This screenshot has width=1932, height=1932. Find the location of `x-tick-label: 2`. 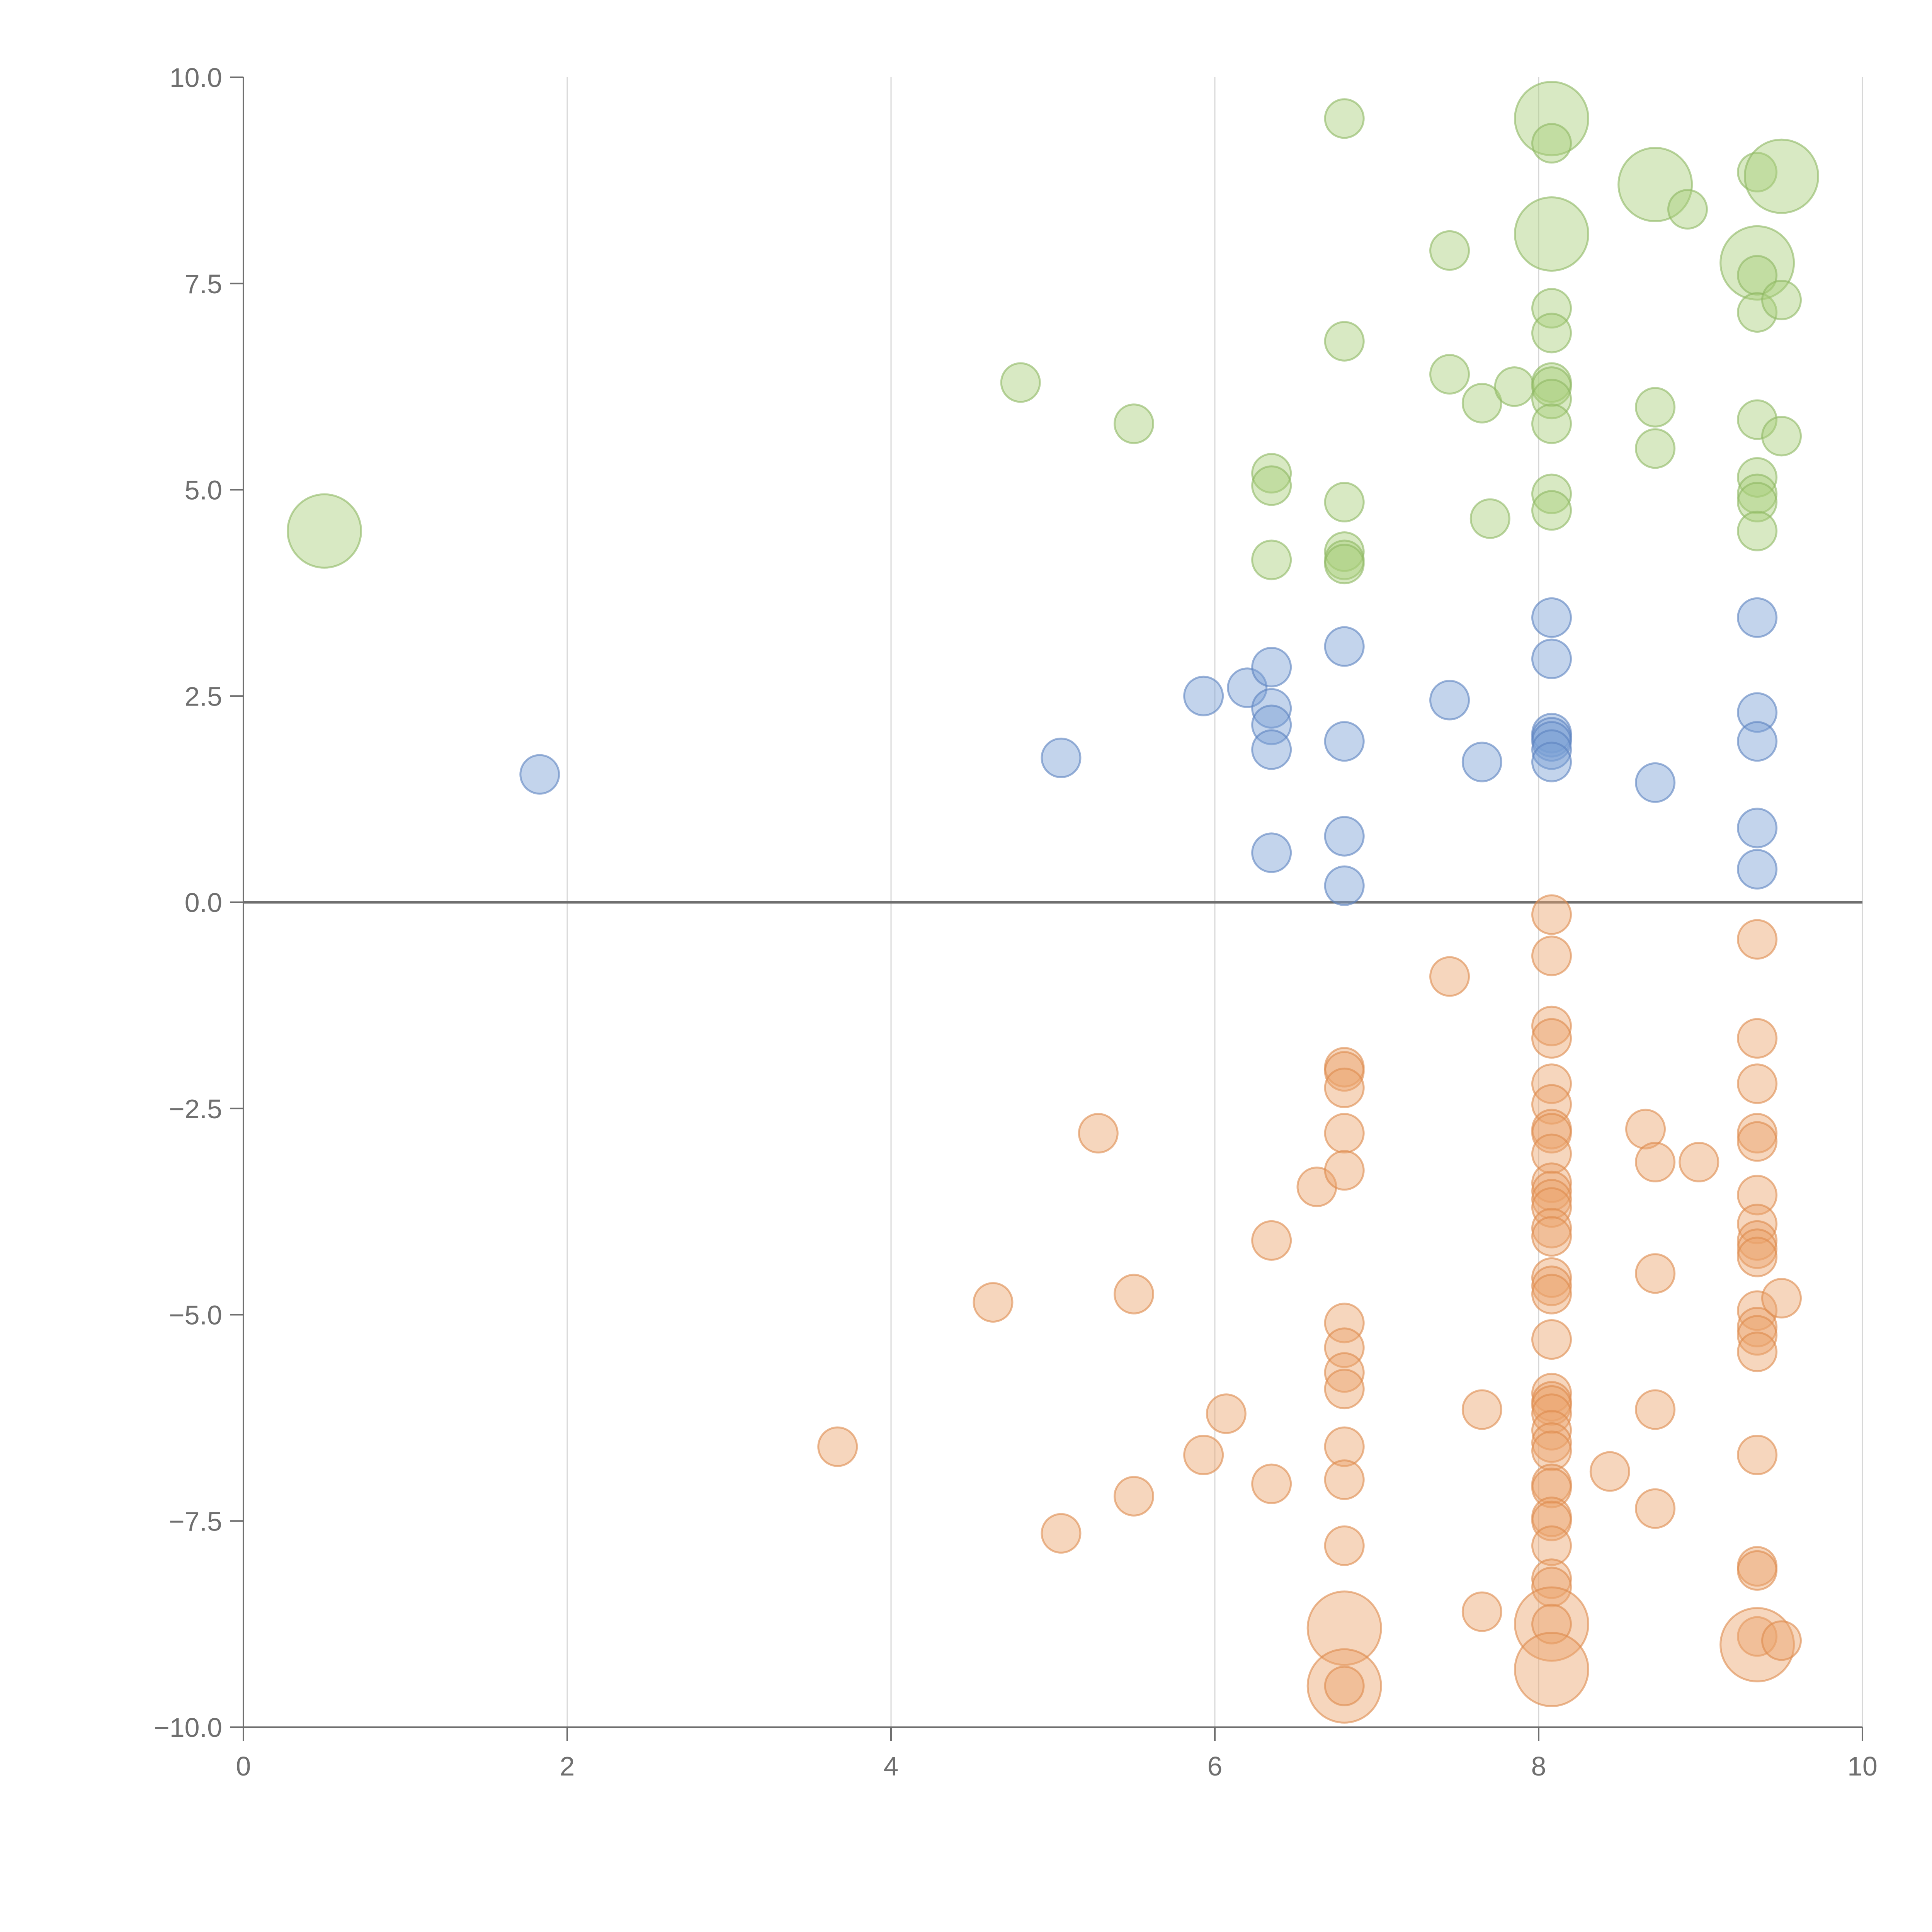

x-tick-label: 2 is located at coordinates (567, 1766).